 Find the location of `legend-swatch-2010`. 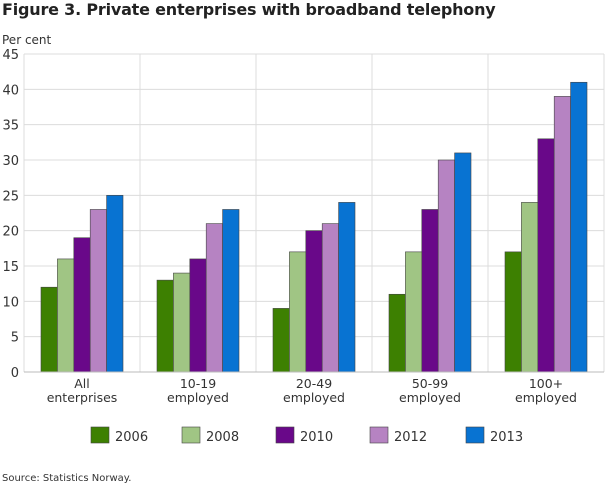

legend-swatch-2010 is located at coordinates (285, 435).